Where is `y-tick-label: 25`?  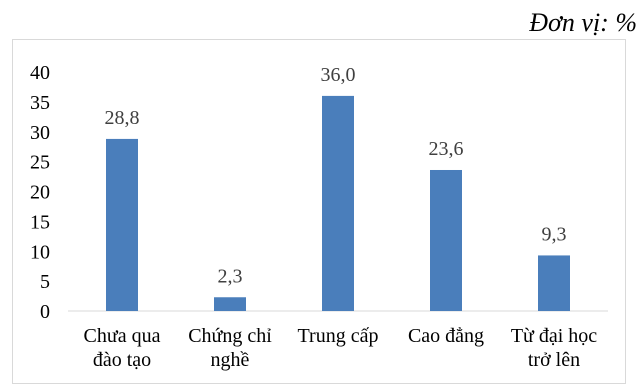 y-tick-label: 25 is located at coordinates (40, 163).